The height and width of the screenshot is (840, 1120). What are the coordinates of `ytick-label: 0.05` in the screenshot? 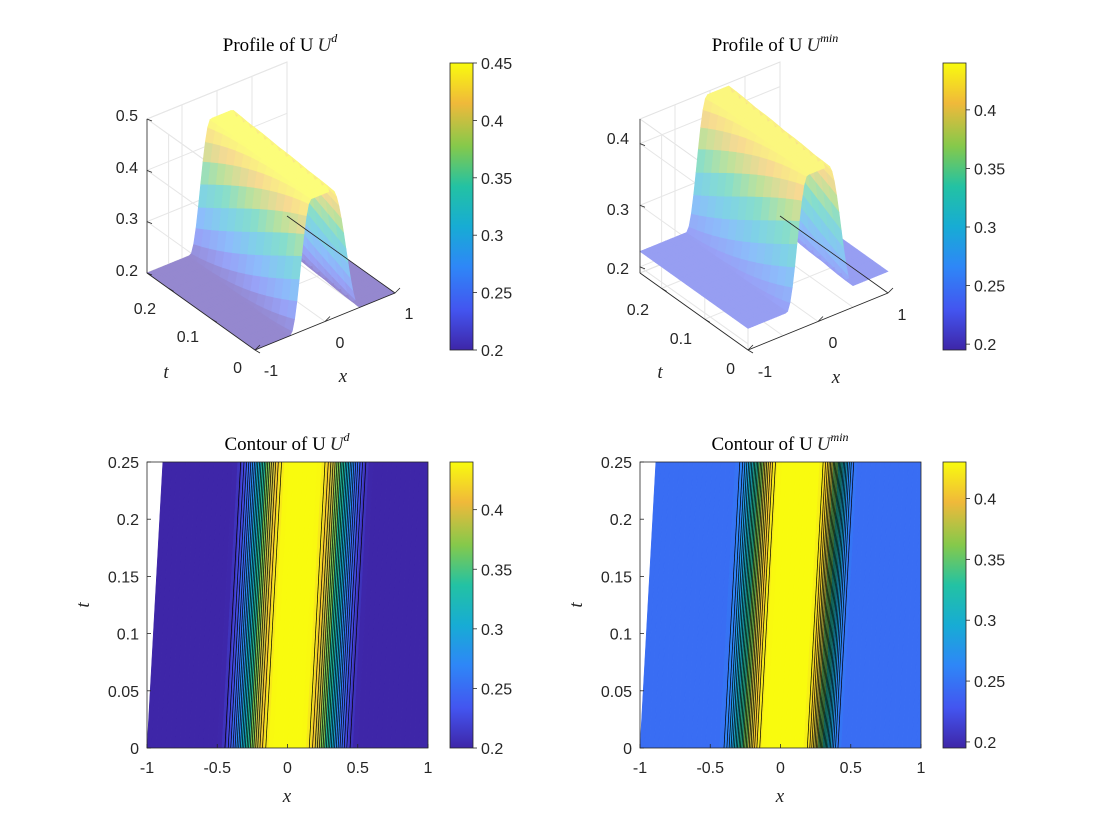 It's located at (616, 692).